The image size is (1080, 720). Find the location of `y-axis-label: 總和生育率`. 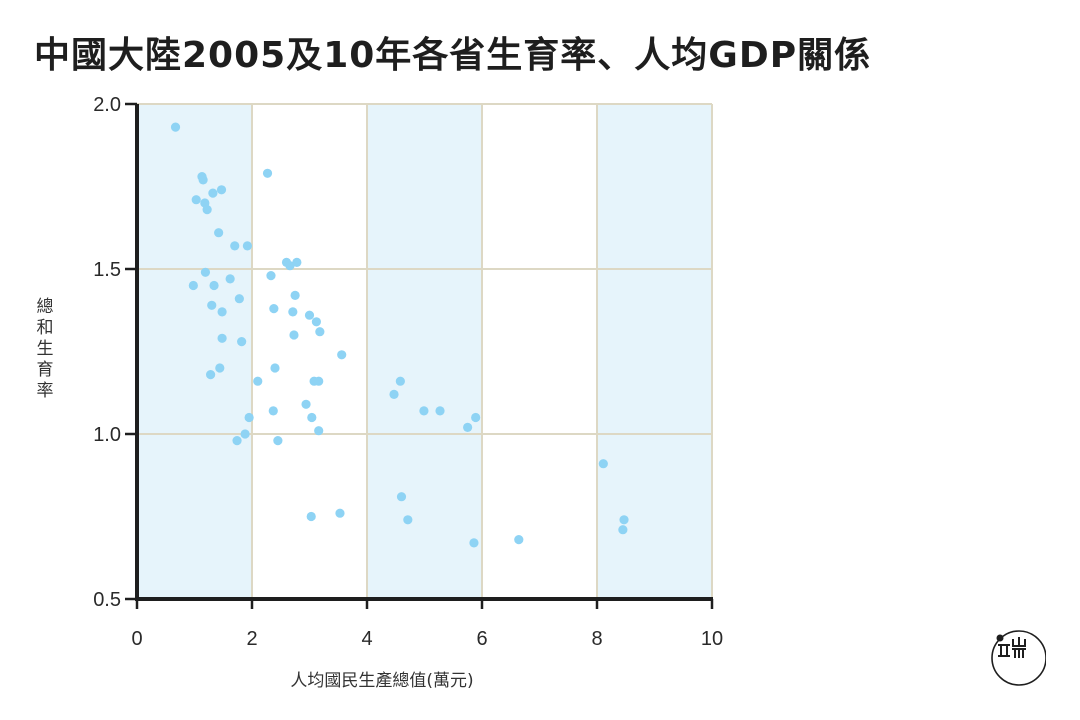

y-axis-label: 總和生育率 is located at coordinates (45, 349).